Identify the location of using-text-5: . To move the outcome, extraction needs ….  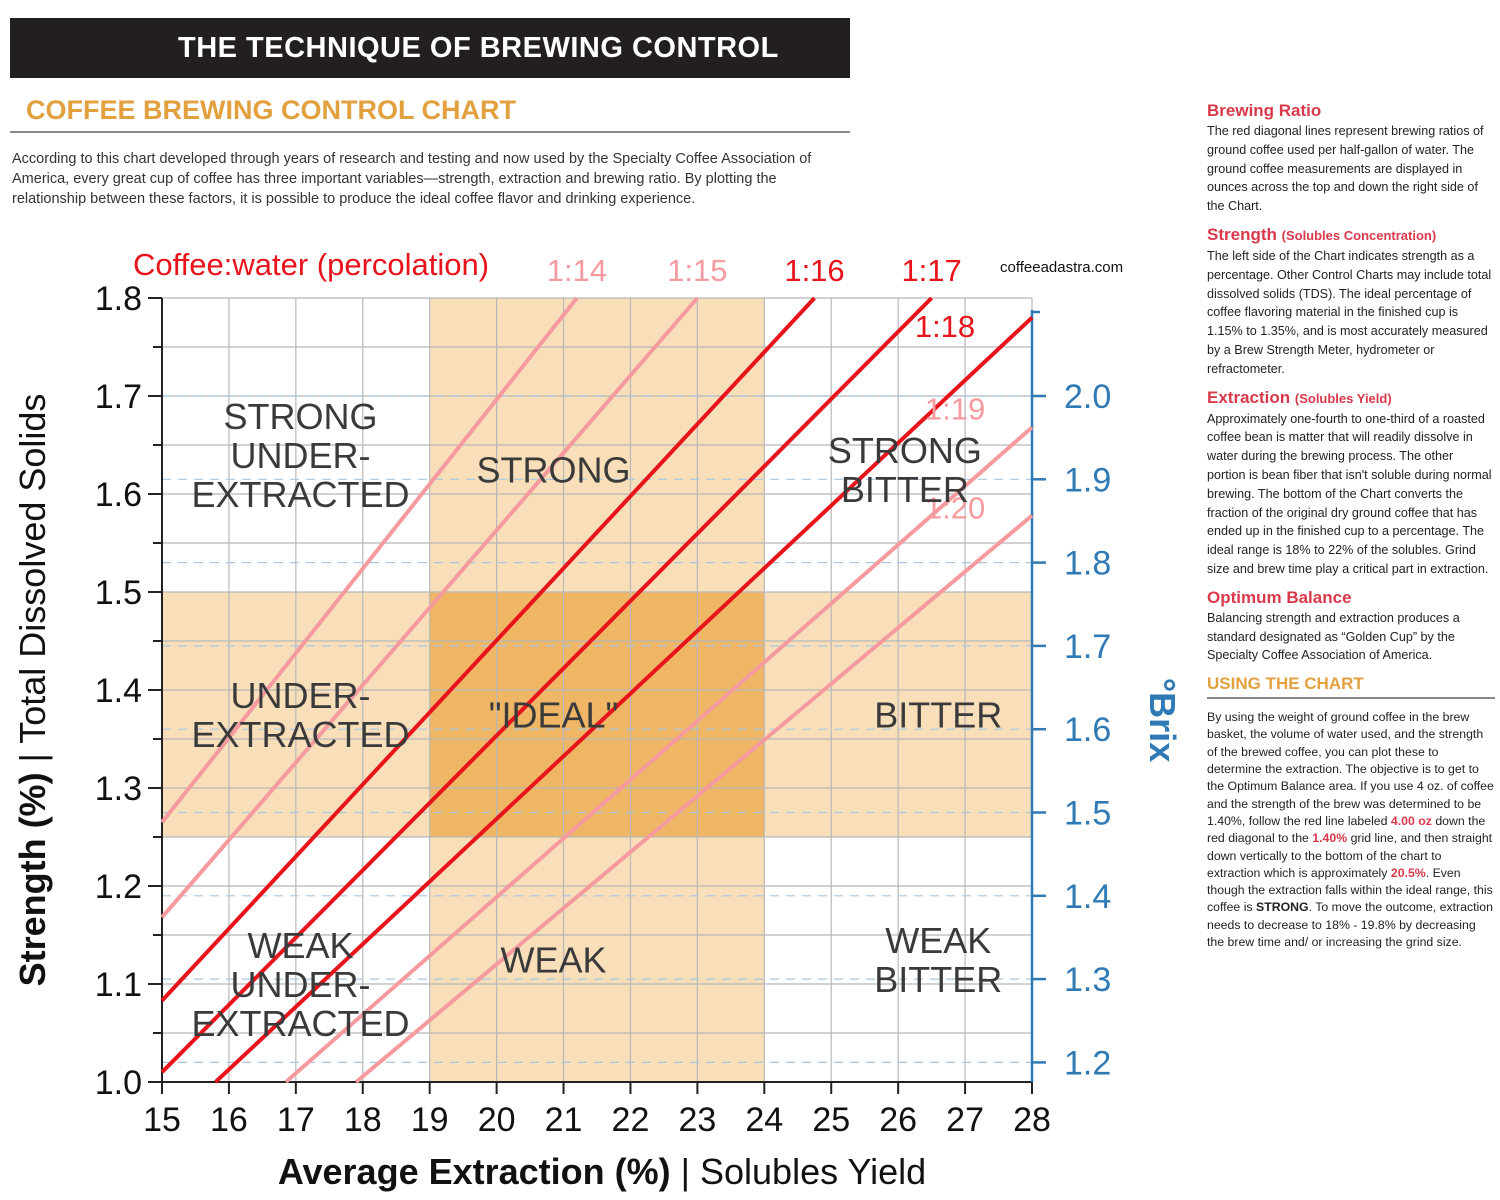
(1350, 924).